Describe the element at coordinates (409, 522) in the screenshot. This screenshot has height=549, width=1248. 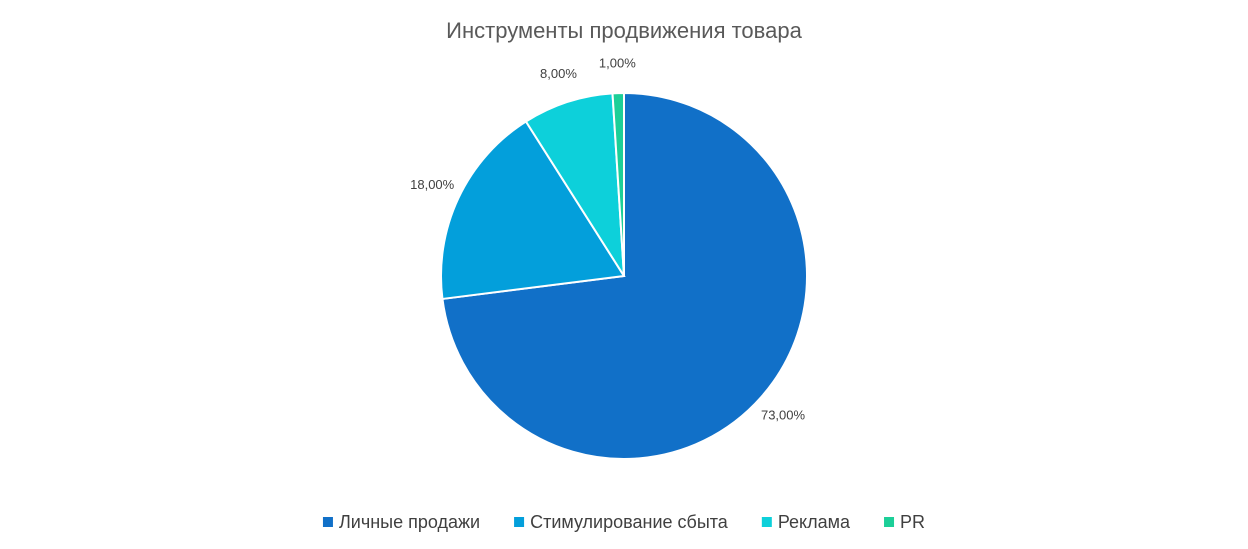
I see `legend-label: Личные продажи` at that location.